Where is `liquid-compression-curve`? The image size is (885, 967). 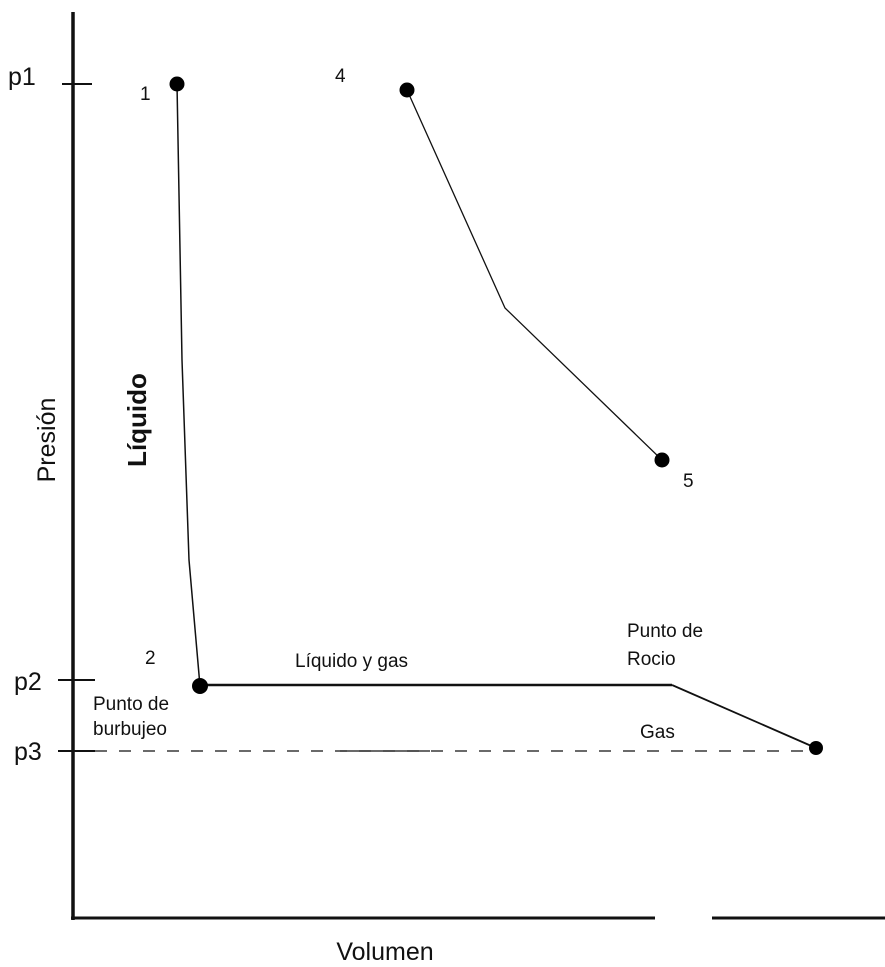 liquid-compression-curve is located at coordinates (188, 385).